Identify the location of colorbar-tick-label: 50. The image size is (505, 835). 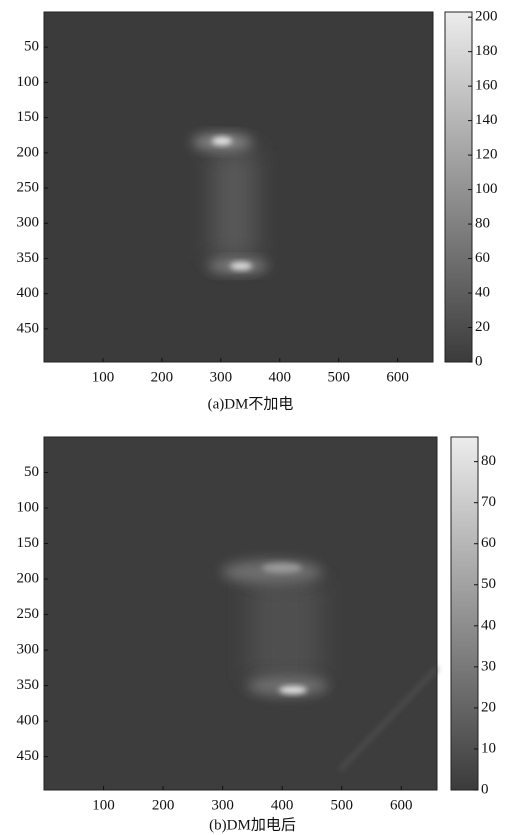
(488, 584).